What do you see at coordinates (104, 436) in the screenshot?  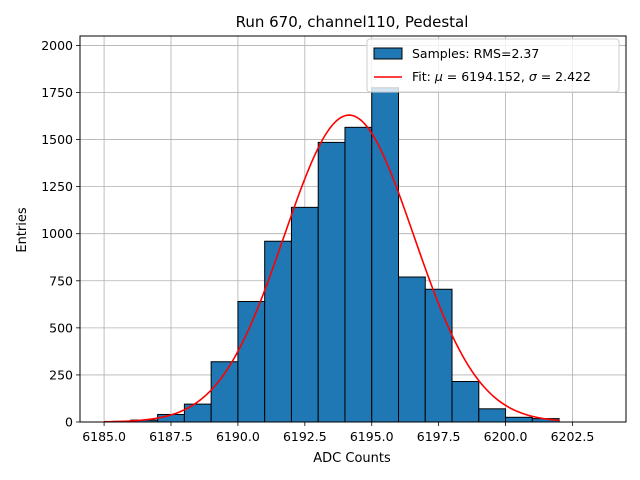 I see `x-tick-label: 6185.0` at bounding box center [104, 436].